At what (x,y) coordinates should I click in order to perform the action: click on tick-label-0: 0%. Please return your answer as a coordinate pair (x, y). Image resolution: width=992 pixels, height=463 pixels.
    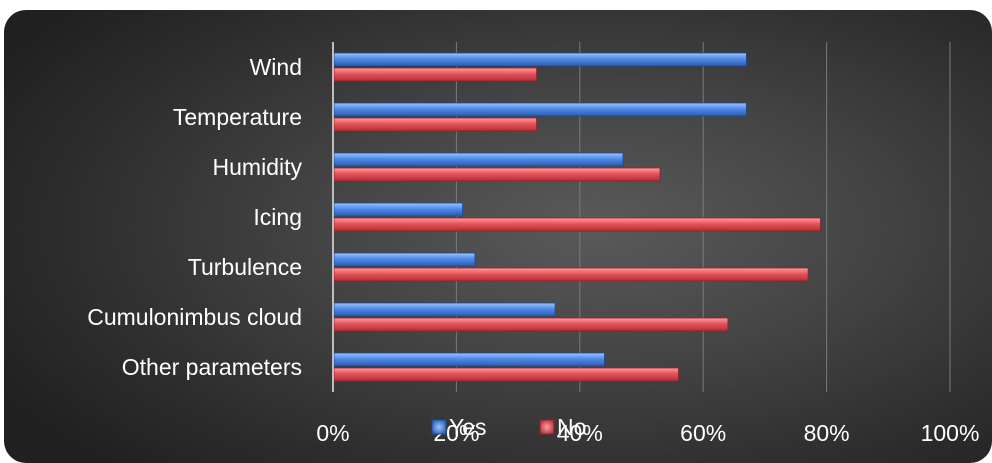
    Looking at the image, I should click on (332, 433).